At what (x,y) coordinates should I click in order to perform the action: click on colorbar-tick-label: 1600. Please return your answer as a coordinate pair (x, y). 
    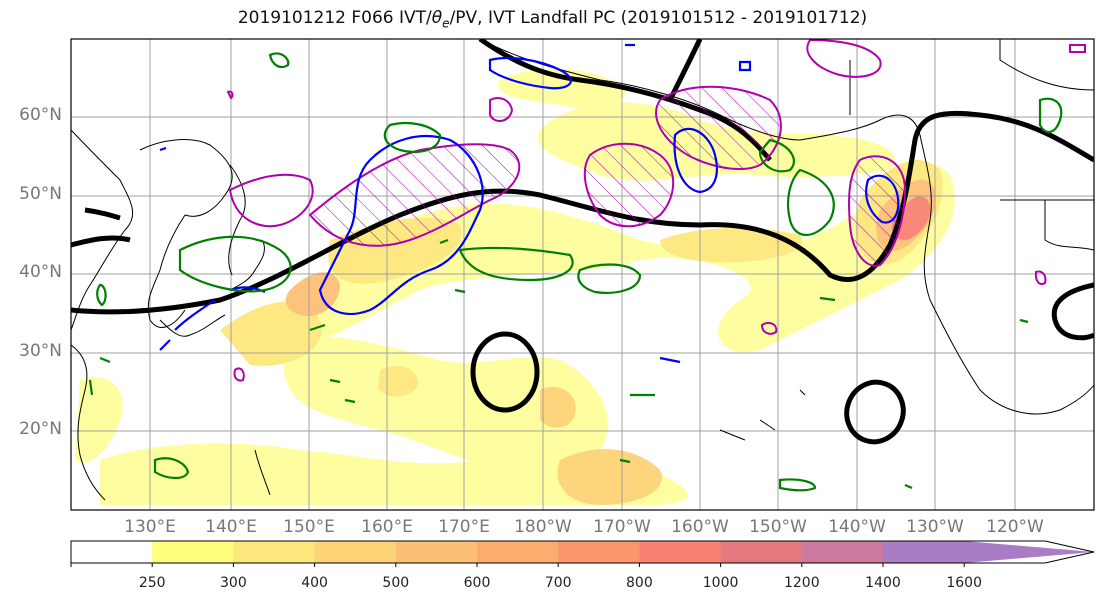
    Looking at the image, I should click on (964, 583).